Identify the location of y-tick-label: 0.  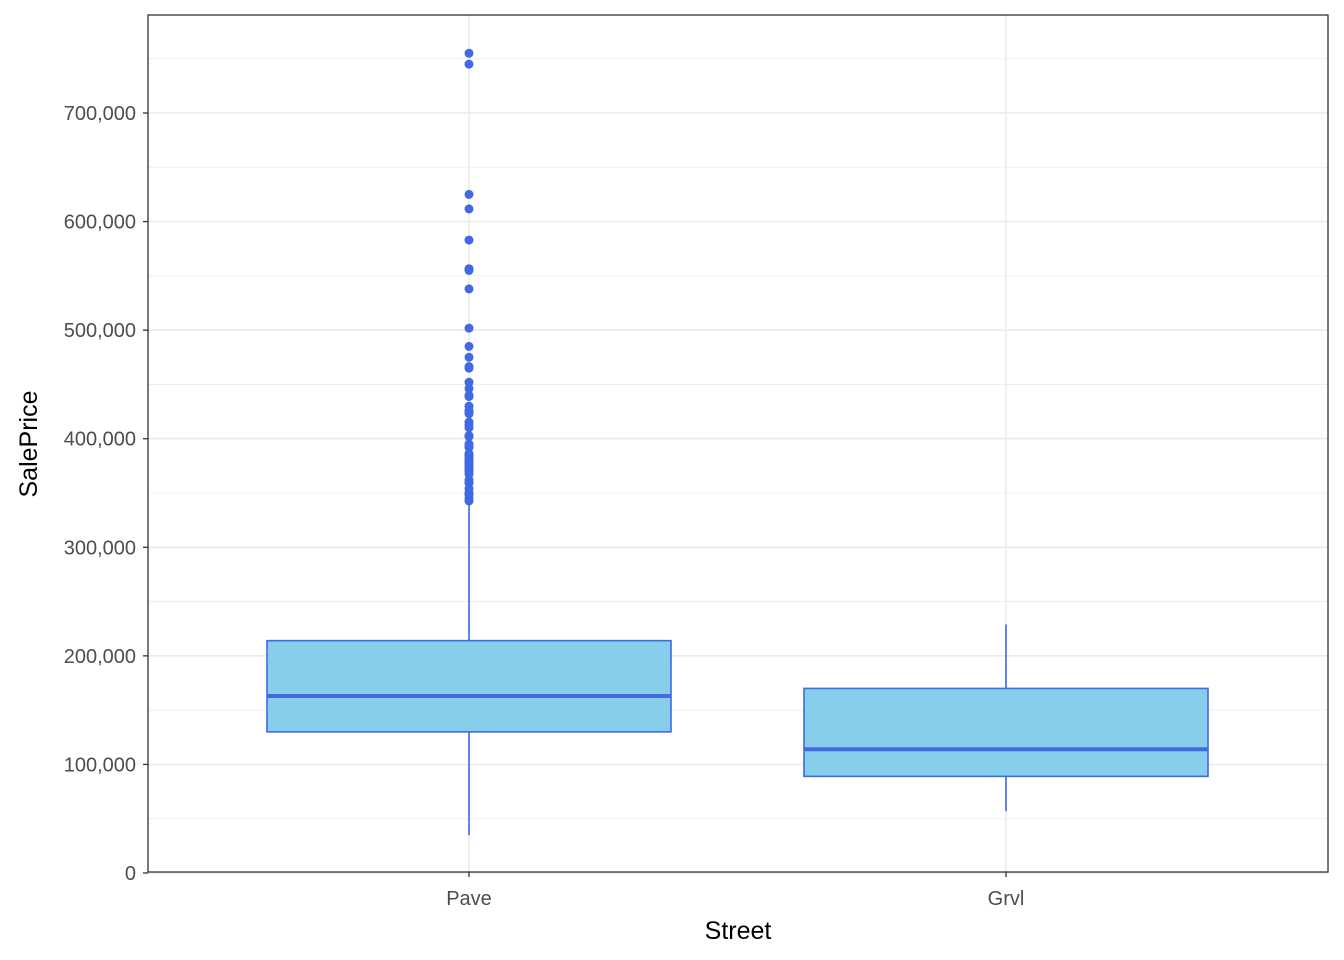
(130, 874).